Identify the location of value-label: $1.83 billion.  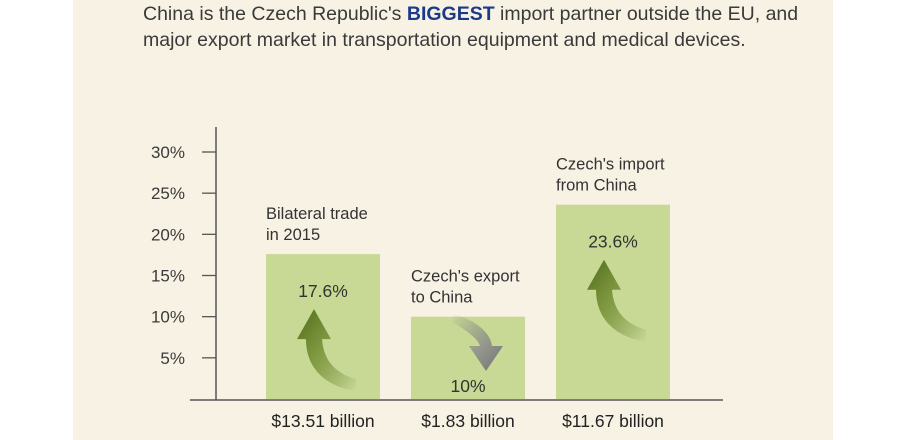
(467, 421).